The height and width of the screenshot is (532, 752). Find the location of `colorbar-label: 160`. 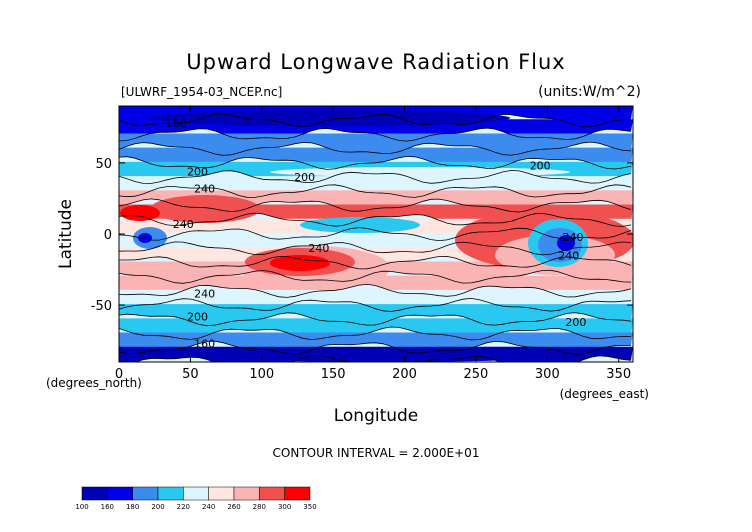

colorbar-label: 160 is located at coordinates (107, 507).